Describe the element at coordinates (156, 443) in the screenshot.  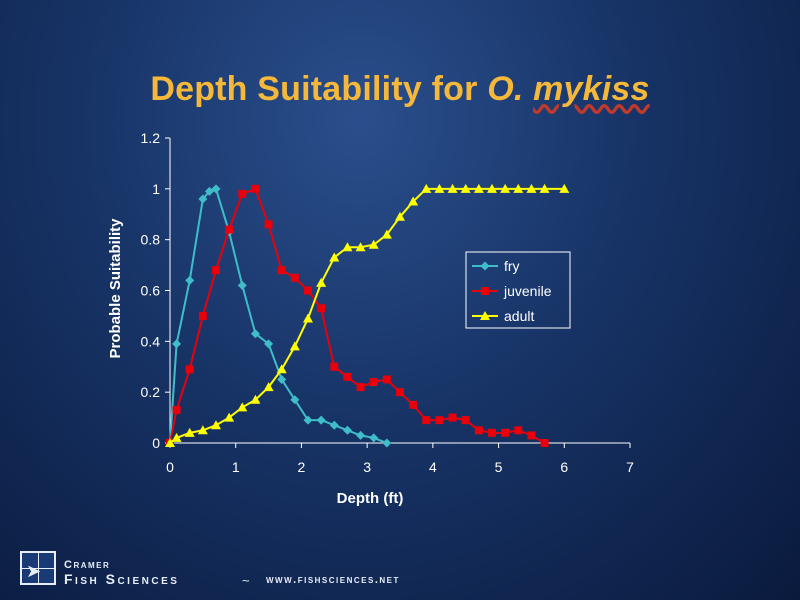
I see `y-tick-label: 0` at that location.